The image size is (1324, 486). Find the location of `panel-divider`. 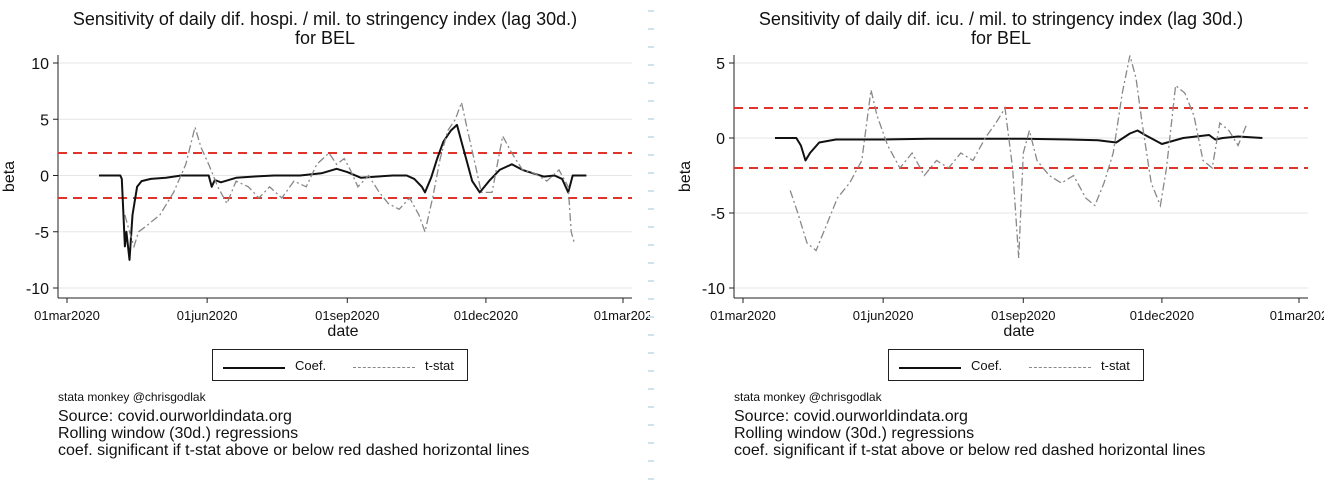

panel-divider is located at coordinates (651, 245).